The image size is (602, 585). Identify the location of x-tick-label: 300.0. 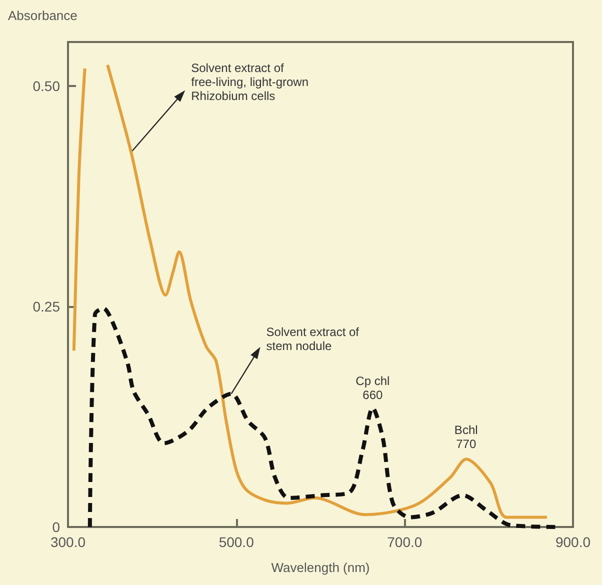
(68, 542).